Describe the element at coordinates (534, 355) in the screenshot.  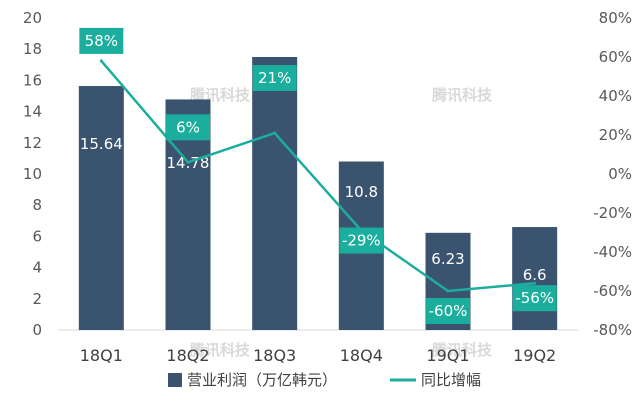
I see `x-axis-category-label: 19Q2` at that location.